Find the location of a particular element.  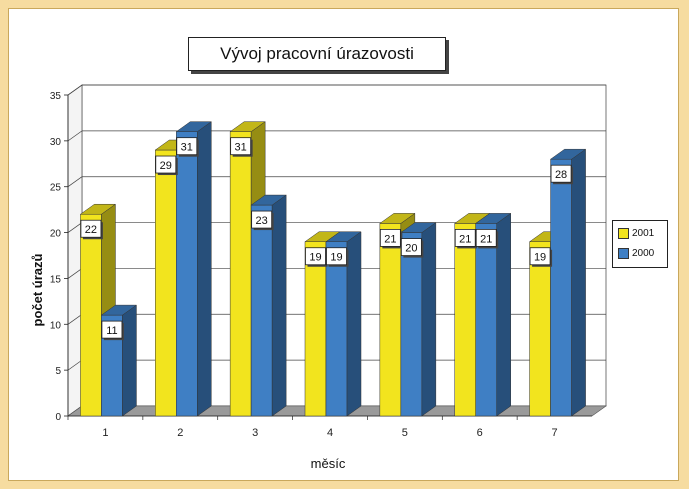

legend-item: 2001 is located at coordinates (636, 234).